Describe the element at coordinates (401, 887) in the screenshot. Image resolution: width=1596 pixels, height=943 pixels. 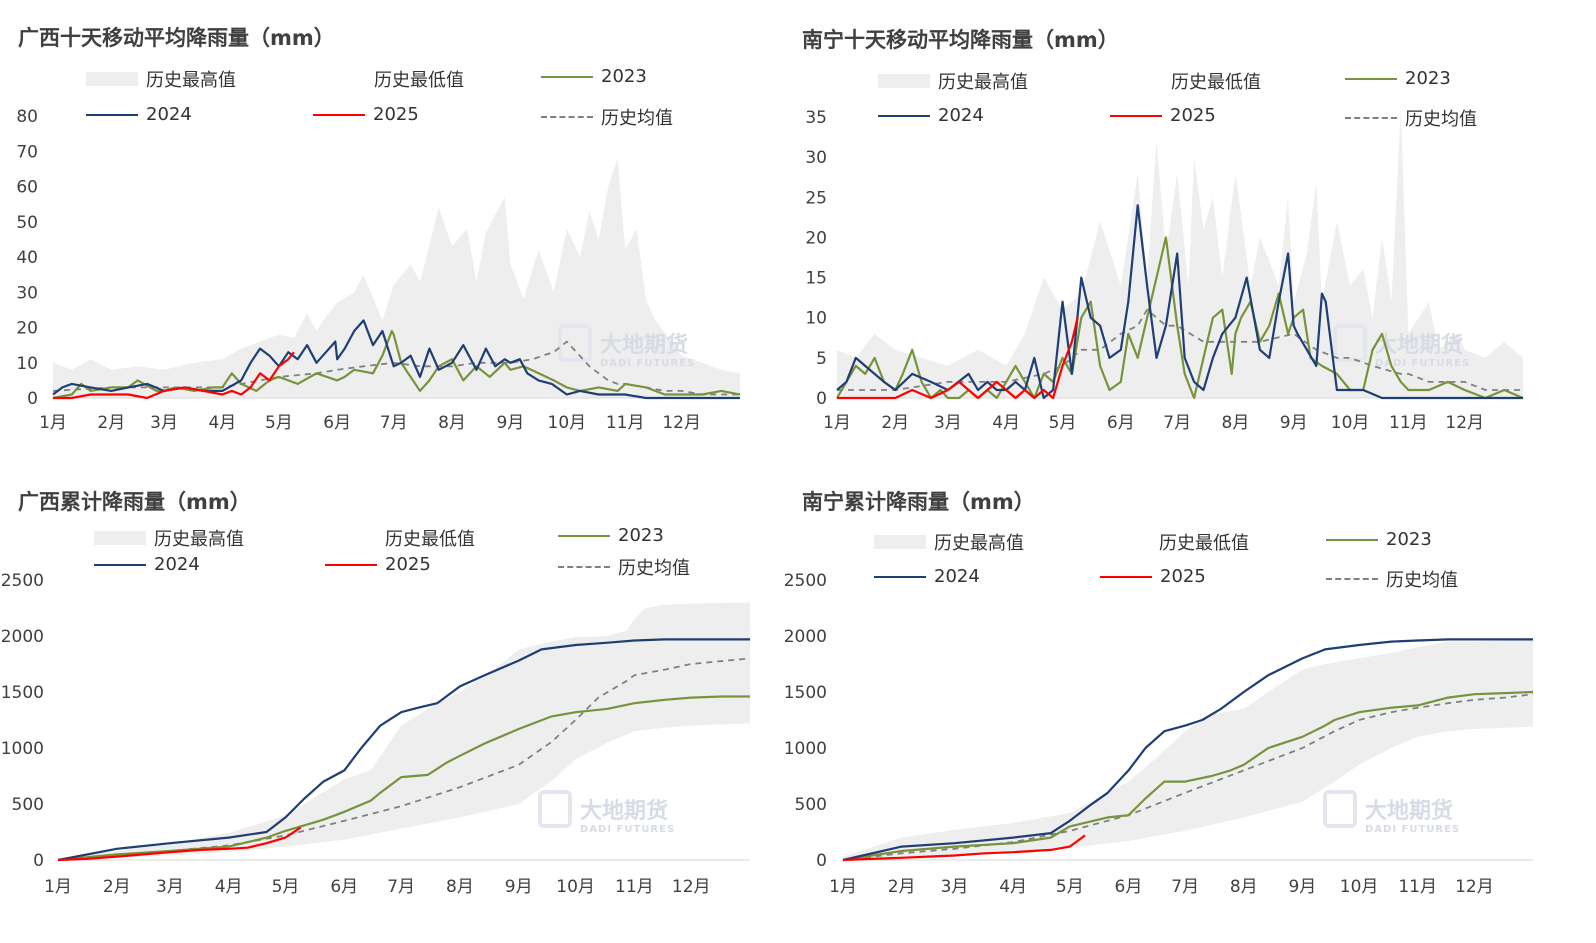
I see `x-tick-label: 7月` at that location.